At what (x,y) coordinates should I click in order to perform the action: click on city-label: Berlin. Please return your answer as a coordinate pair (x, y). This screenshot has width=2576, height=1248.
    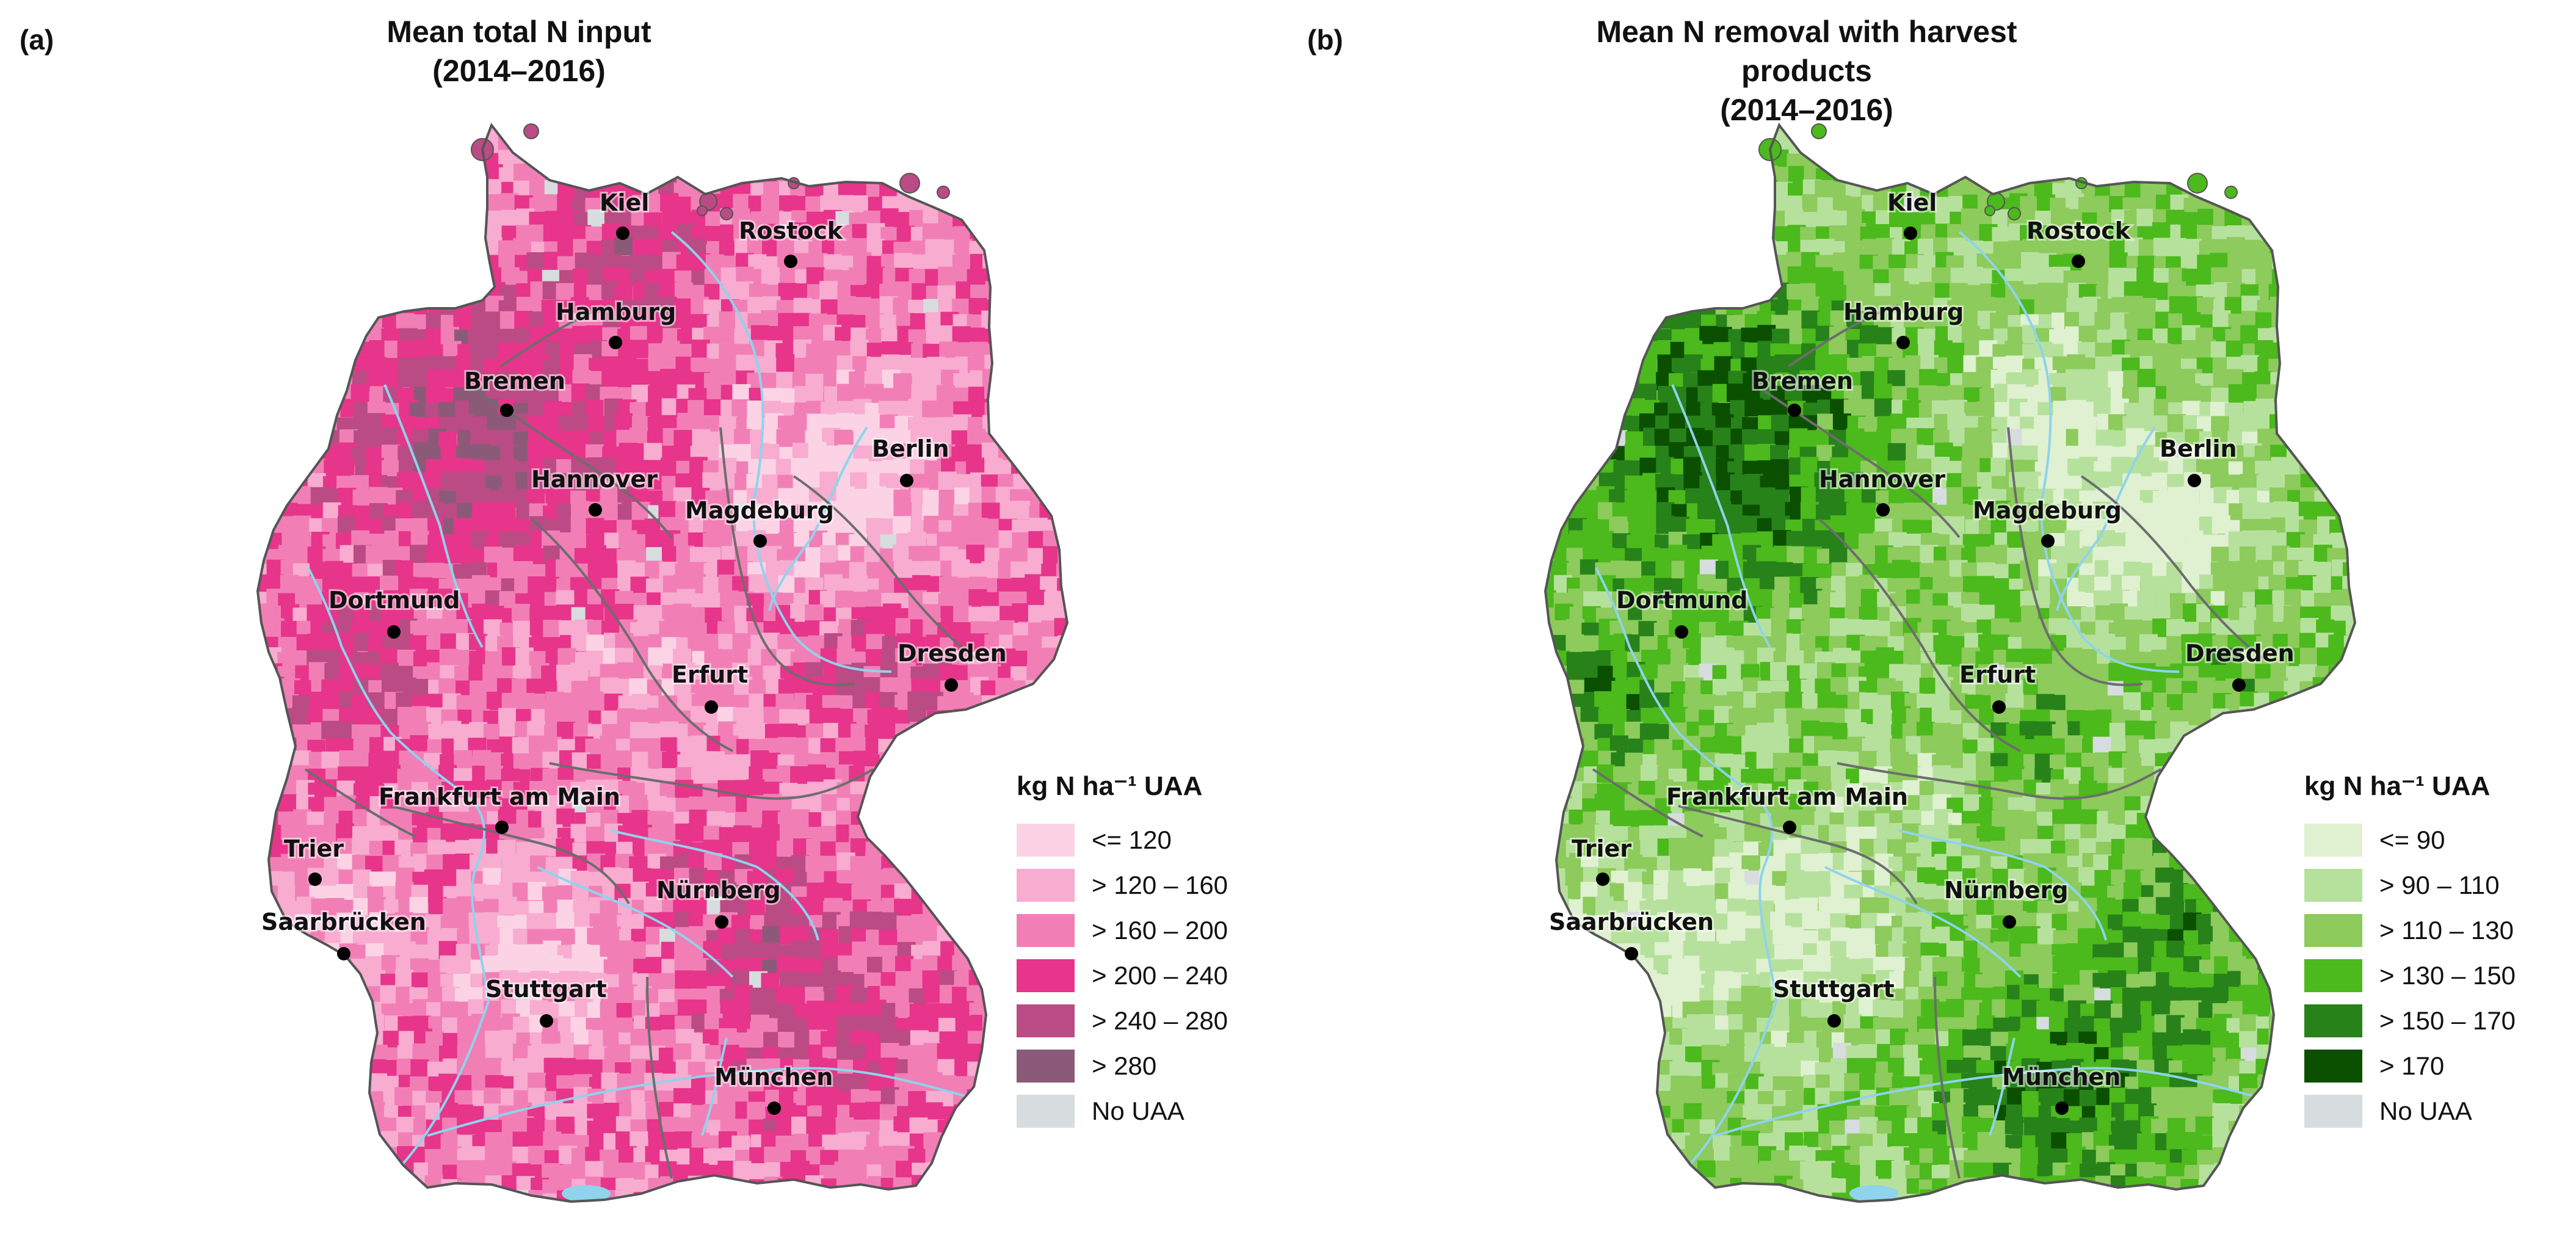
    Looking at the image, I should click on (910, 448).